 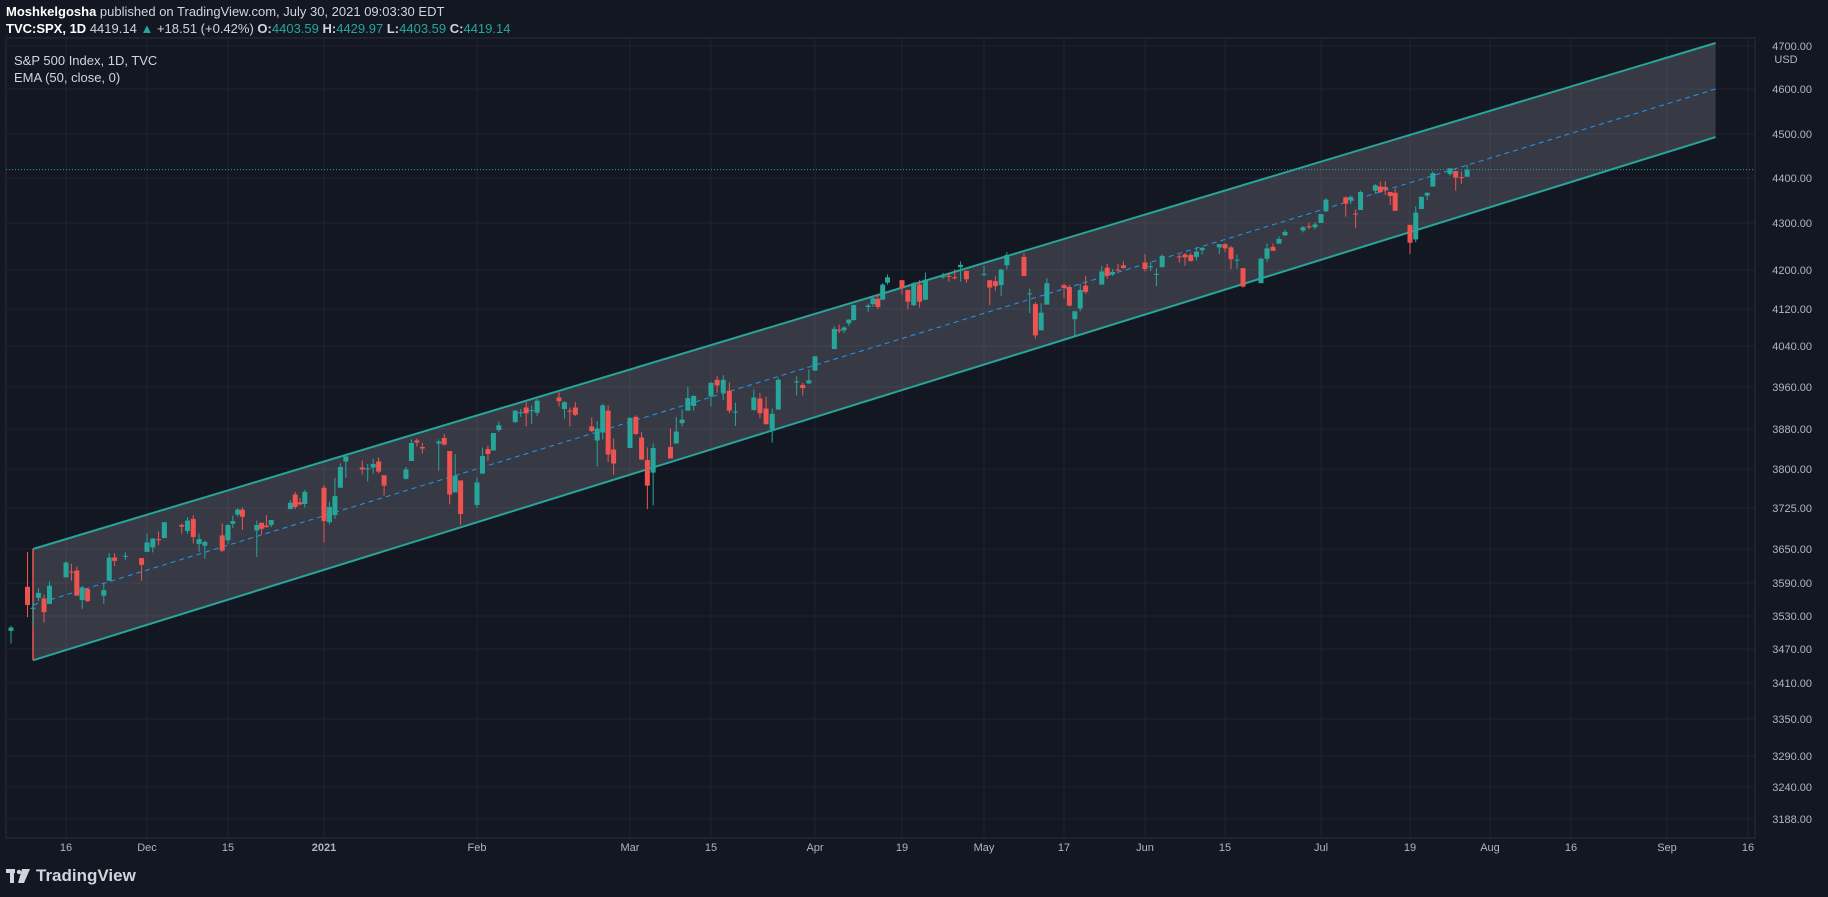 I want to click on symbol-name: TVC:SPX, 1D, so click(x=46, y=28).